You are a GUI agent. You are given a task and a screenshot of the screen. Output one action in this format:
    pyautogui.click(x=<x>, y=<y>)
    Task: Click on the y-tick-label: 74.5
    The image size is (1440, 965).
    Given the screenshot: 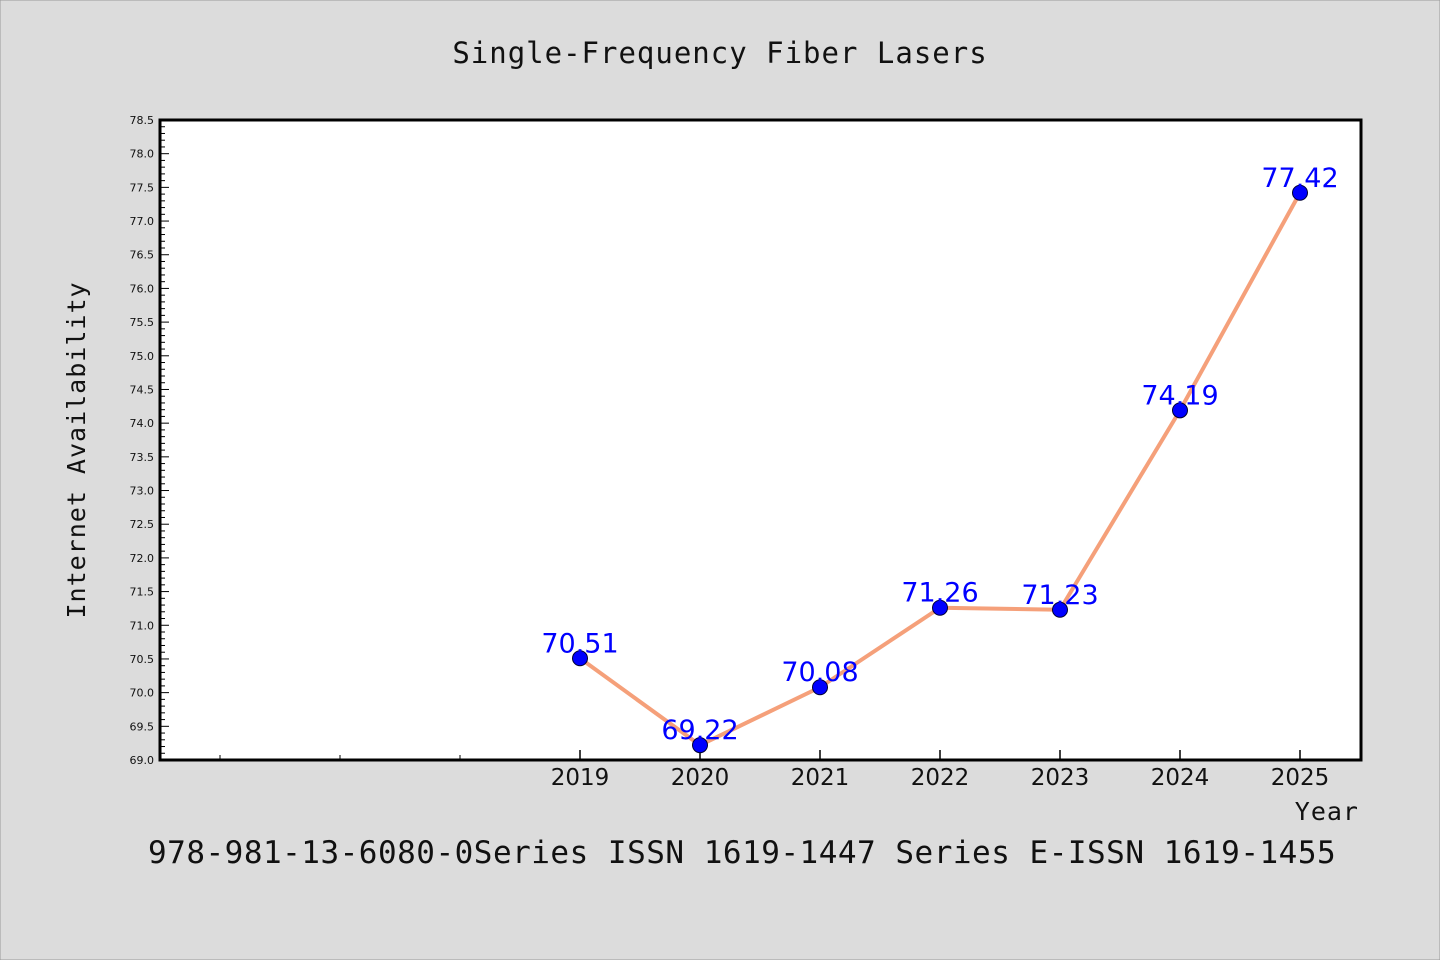 What is the action you would take?
    pyautogui.click(x=142, y=389)
    